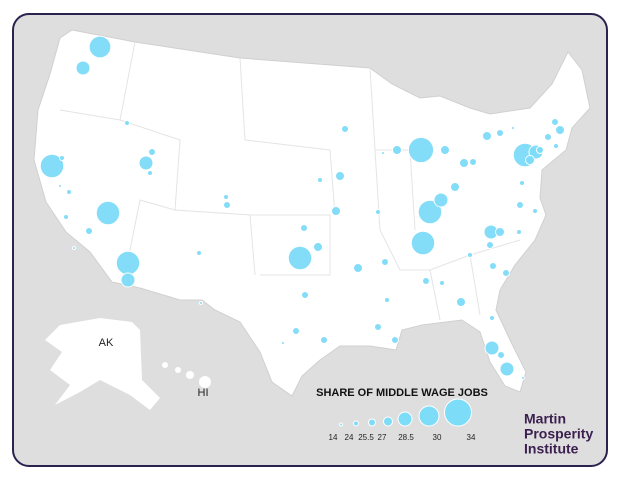  Describe the element at coordinates (402, 393) in the screenshot. I see `legend-title: SHARE OF MIDDLE WAGE JOBS` at that location.